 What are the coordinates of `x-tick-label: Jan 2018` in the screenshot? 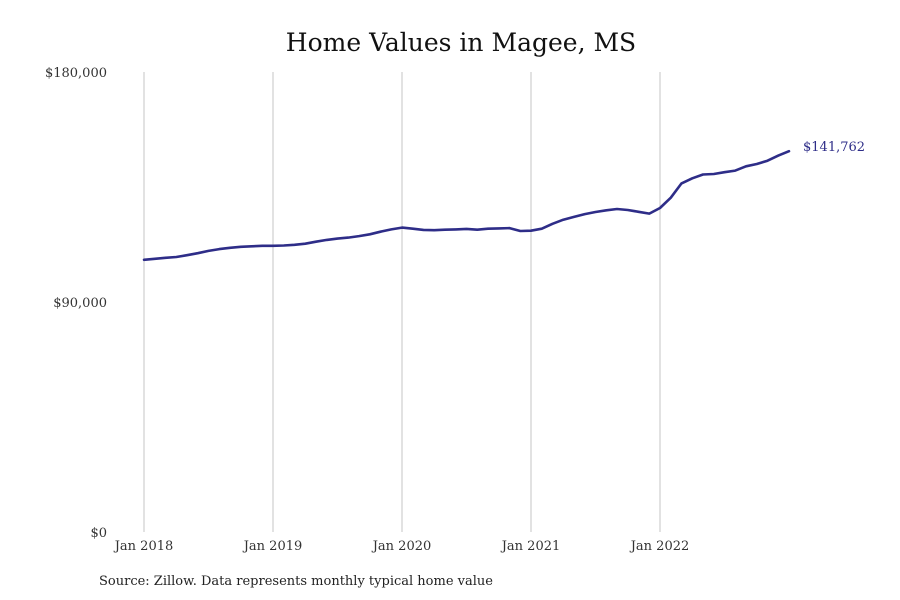 It's located at (143, 546).